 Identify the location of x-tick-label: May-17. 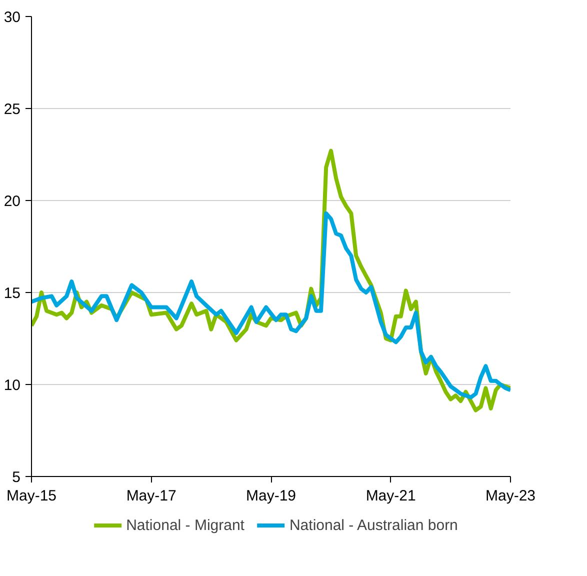
(151, 496).